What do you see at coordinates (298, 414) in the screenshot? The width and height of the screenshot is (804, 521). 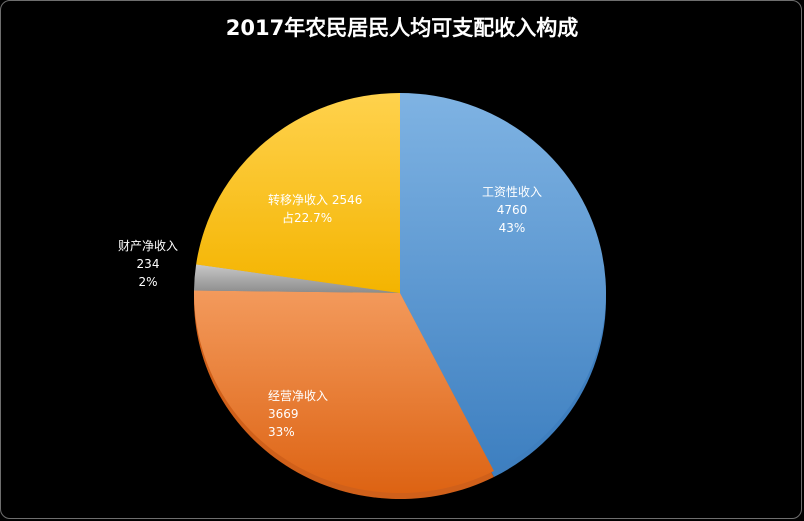 I see `slice-label: 经营净收入 3669 33%` at bounding box center [298, 414].